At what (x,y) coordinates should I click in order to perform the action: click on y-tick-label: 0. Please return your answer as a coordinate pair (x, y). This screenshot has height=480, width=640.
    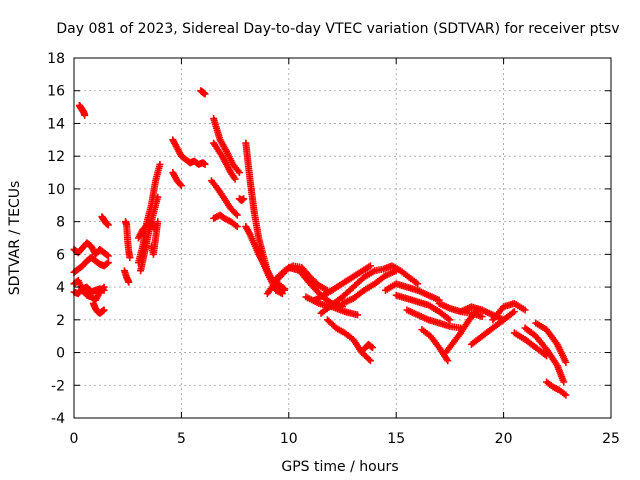
    Looking at the image, I should click on (60, 354).